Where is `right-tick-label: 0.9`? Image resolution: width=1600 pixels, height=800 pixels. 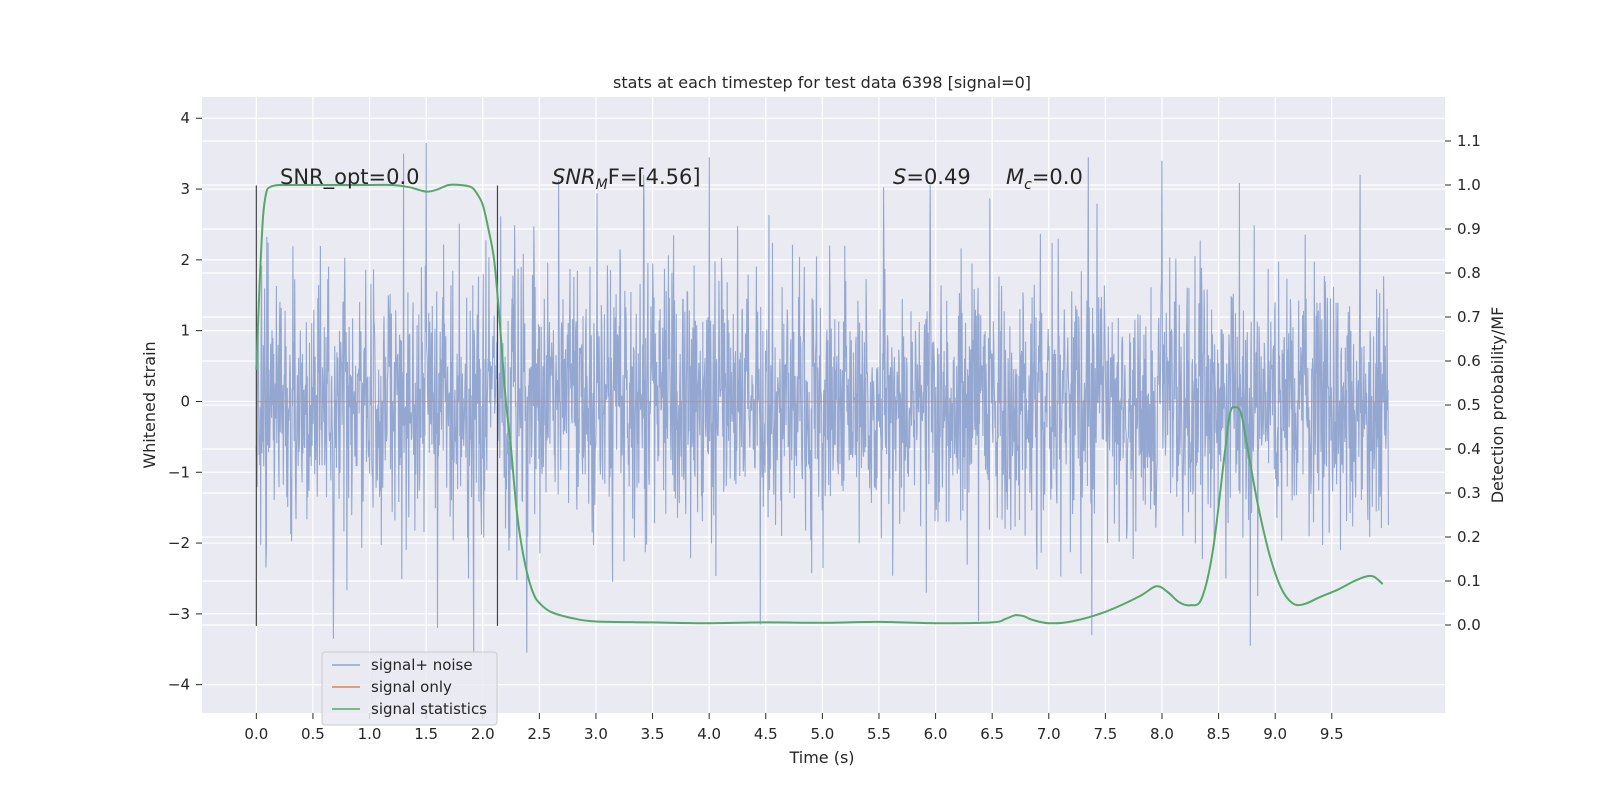
right-tick-label: 0.9 is located at coordinates (1469, 229).